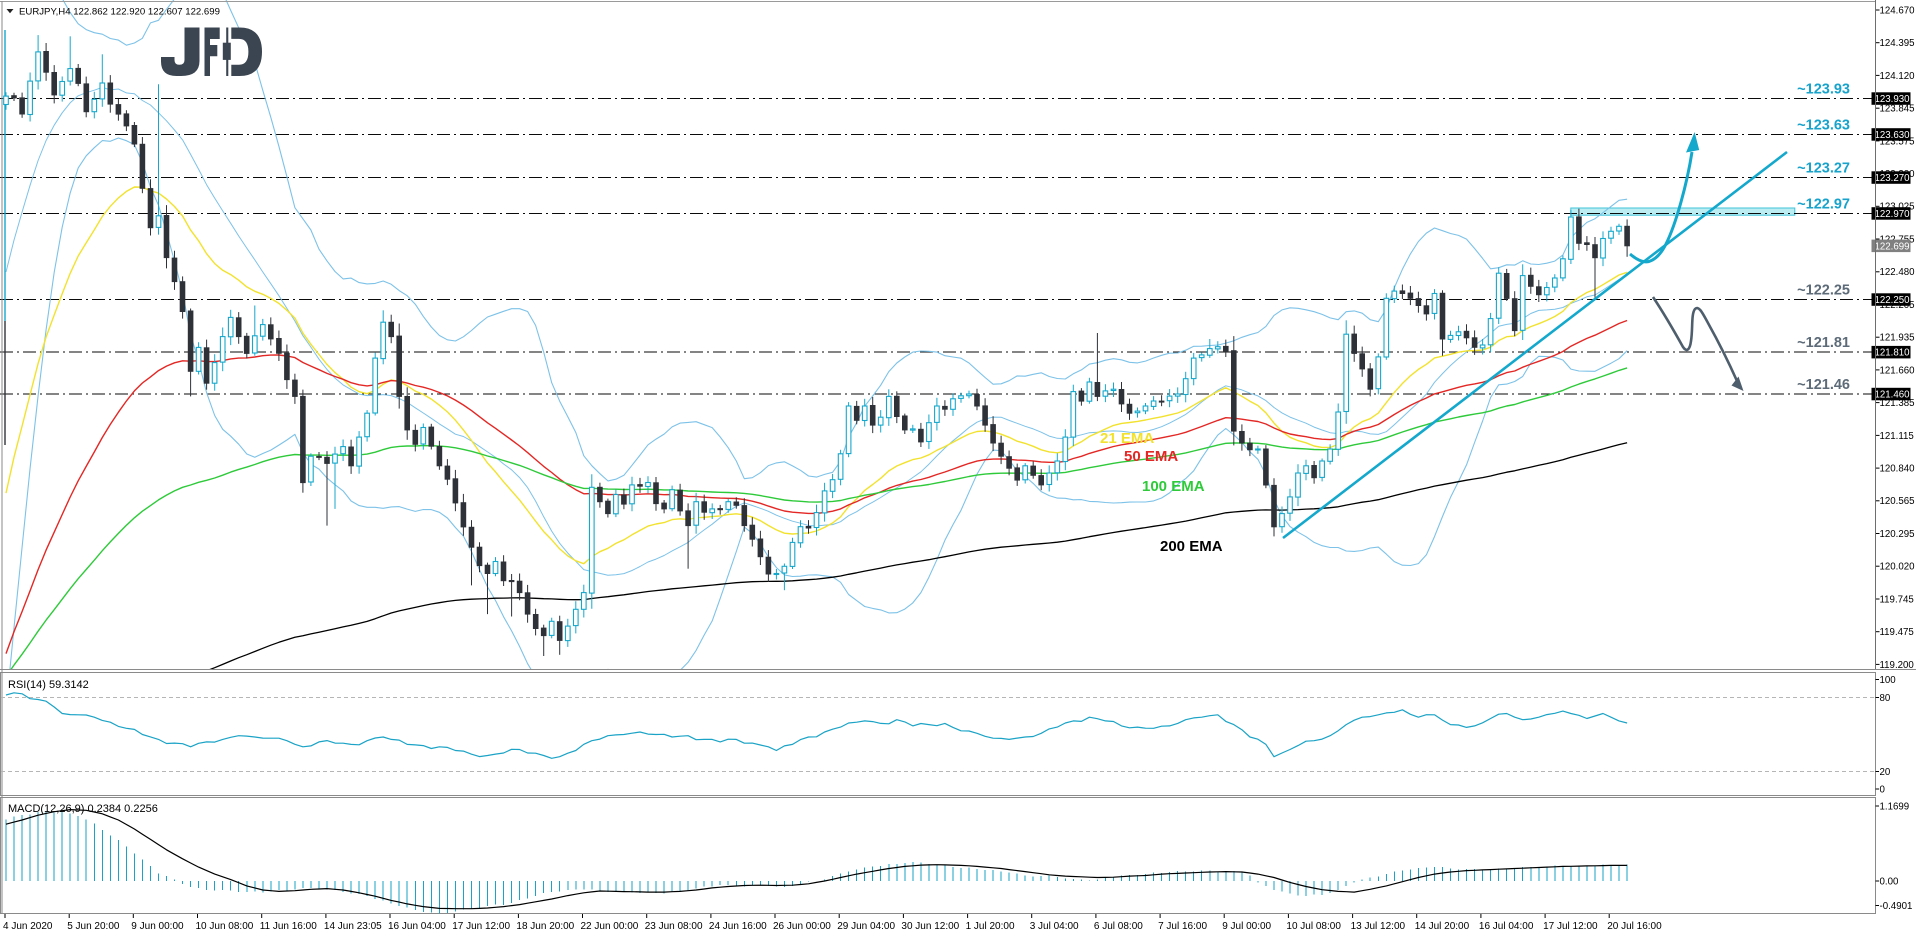 Image resolution: width=1916 pixels, height=936 pixels. I want to click on svg-text: 18 Jun 20:00, so click(545, 926).